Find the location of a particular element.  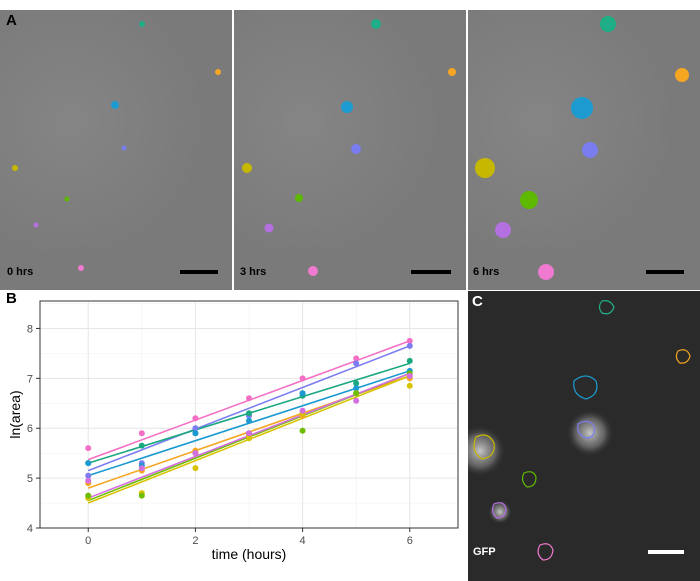

outline-violet is located at coordinates (586, 429).